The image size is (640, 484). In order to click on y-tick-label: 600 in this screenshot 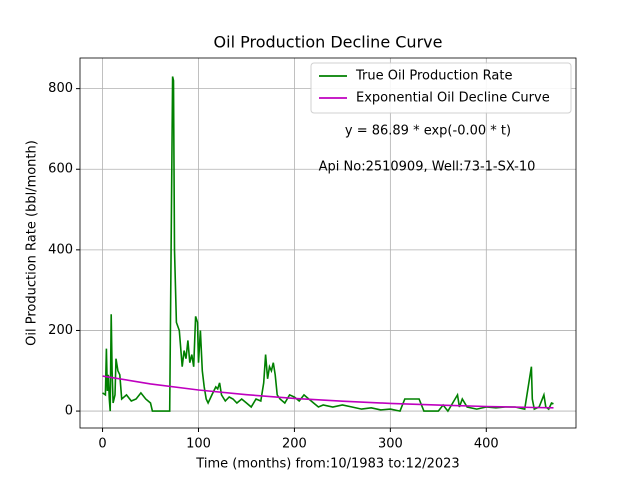, I will do `click(60, 169)`.